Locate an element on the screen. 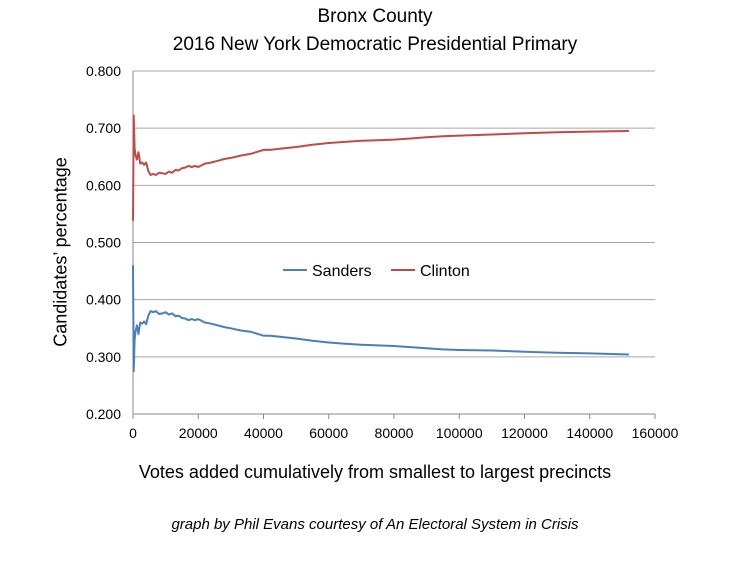  legend-label-clinton: Clinton is located at coordinates (445, 271).